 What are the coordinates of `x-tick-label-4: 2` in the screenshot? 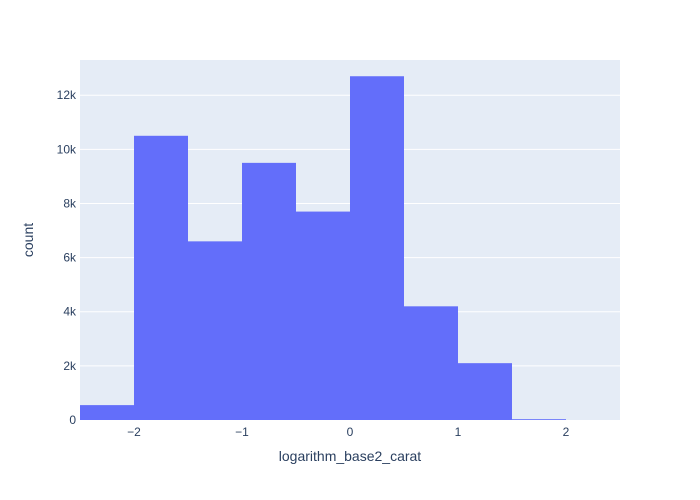 It's located at (566, 432).